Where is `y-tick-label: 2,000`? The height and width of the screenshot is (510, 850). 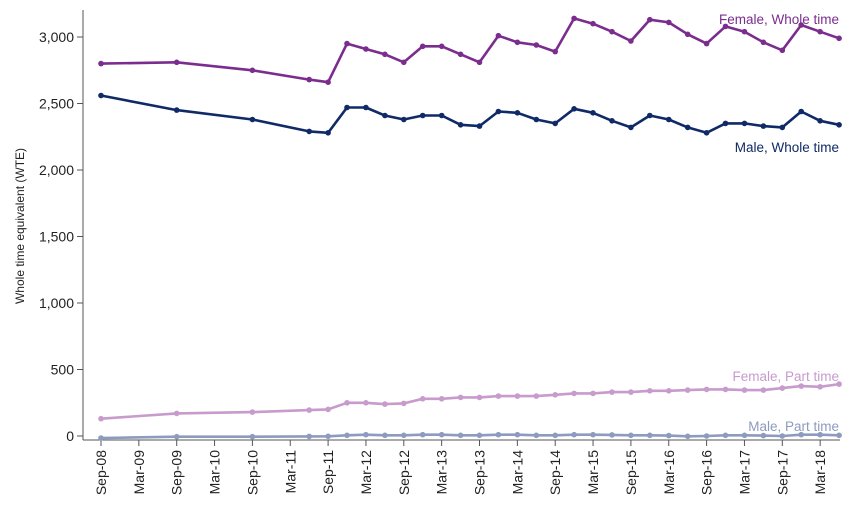
y-tick-label: 2,000 is located at coordinates (56, 170).